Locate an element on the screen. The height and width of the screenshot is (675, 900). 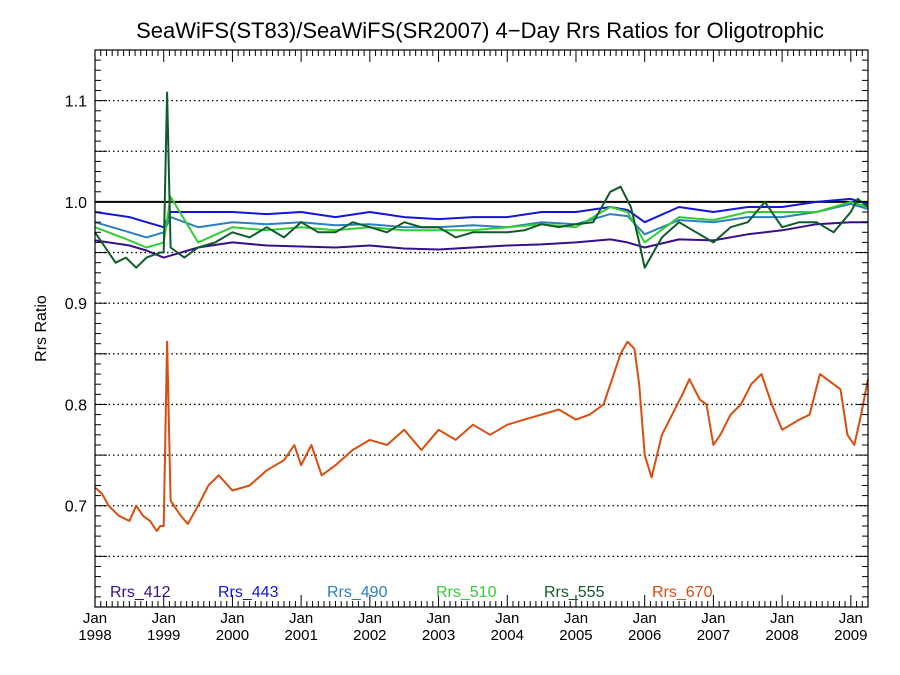
y-tick-label: 1.1 is located at coordinates (76, 102).